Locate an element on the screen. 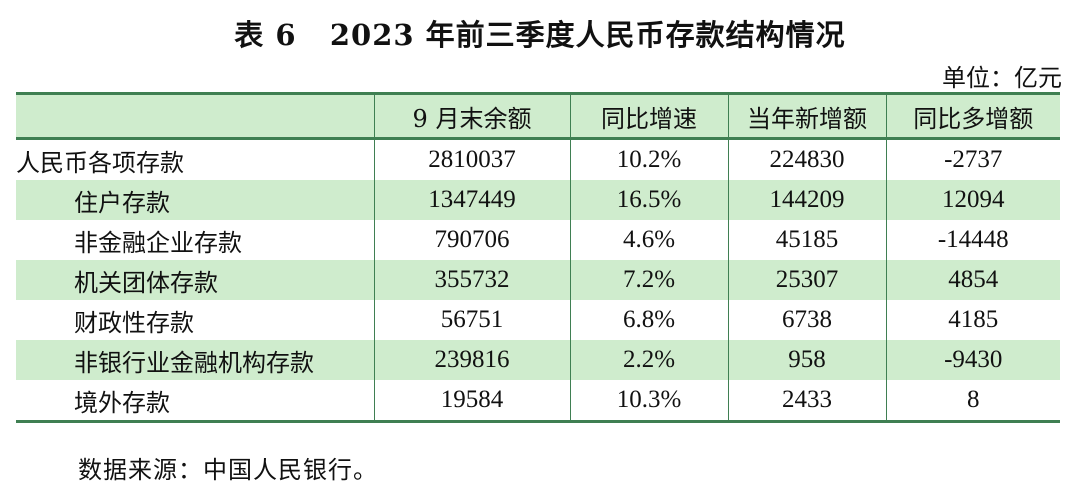 The height and width of the screenshot is (485, 1080). header-new-amount: 当年新增额 is located at coordinates (807, 116).